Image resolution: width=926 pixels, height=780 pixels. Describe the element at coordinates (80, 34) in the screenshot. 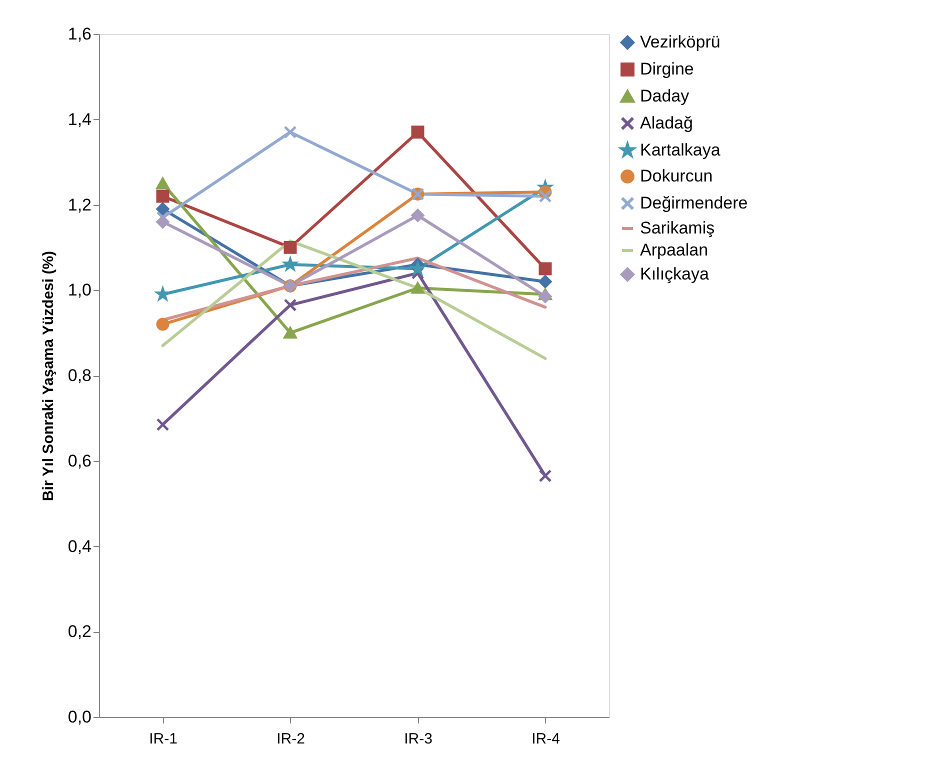

I see `y-tick-label: 1,6` at that location.